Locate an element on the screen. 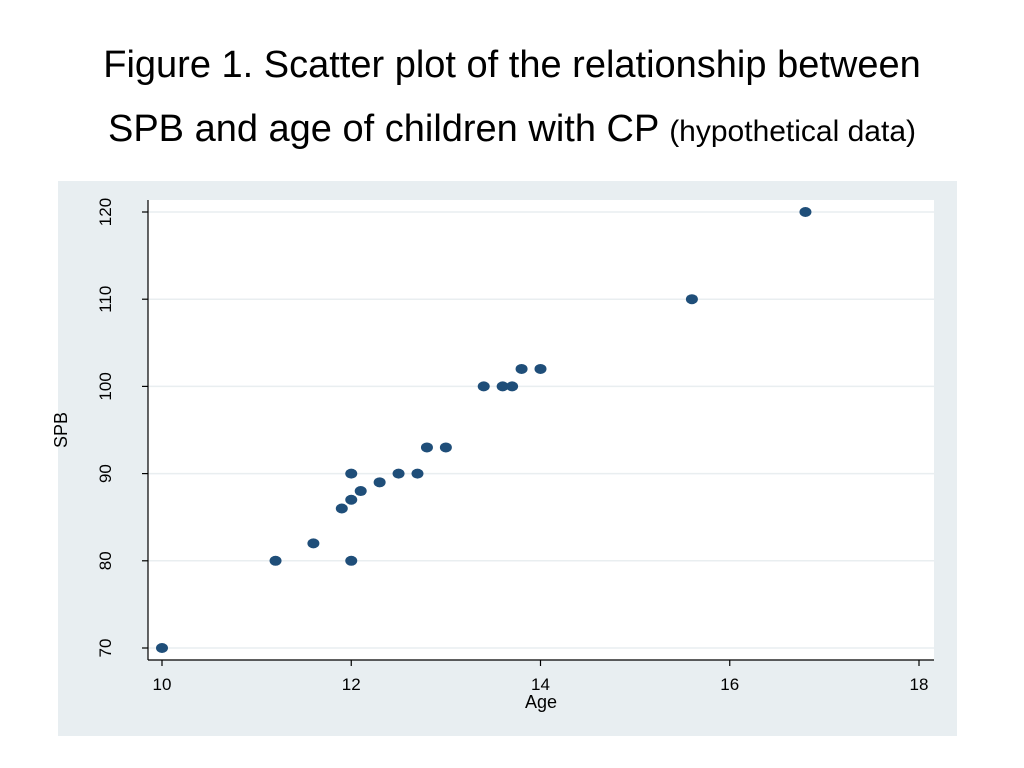 The image size is (1024, 768). y-tick-label: 120 is located at coordinates (105, 212).